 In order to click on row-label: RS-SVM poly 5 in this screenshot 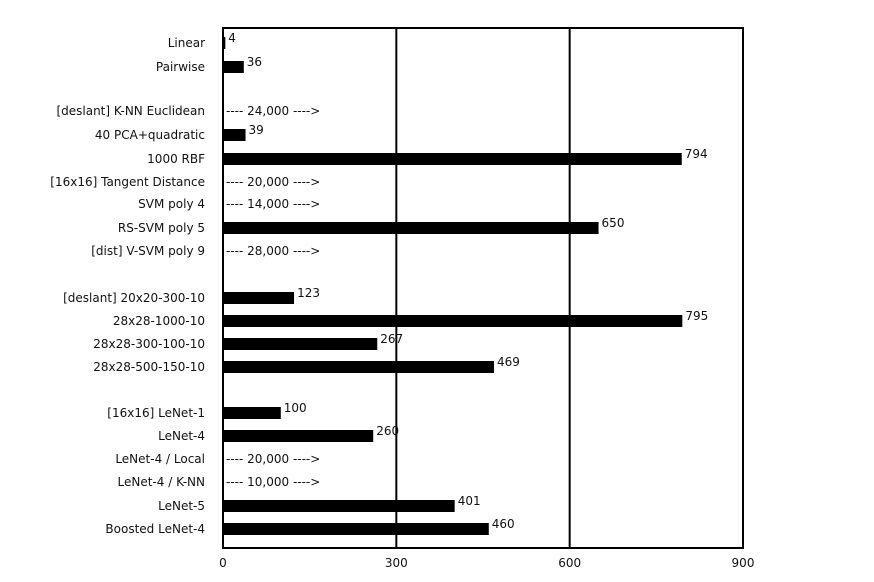, I will do `click(161, 228)`.